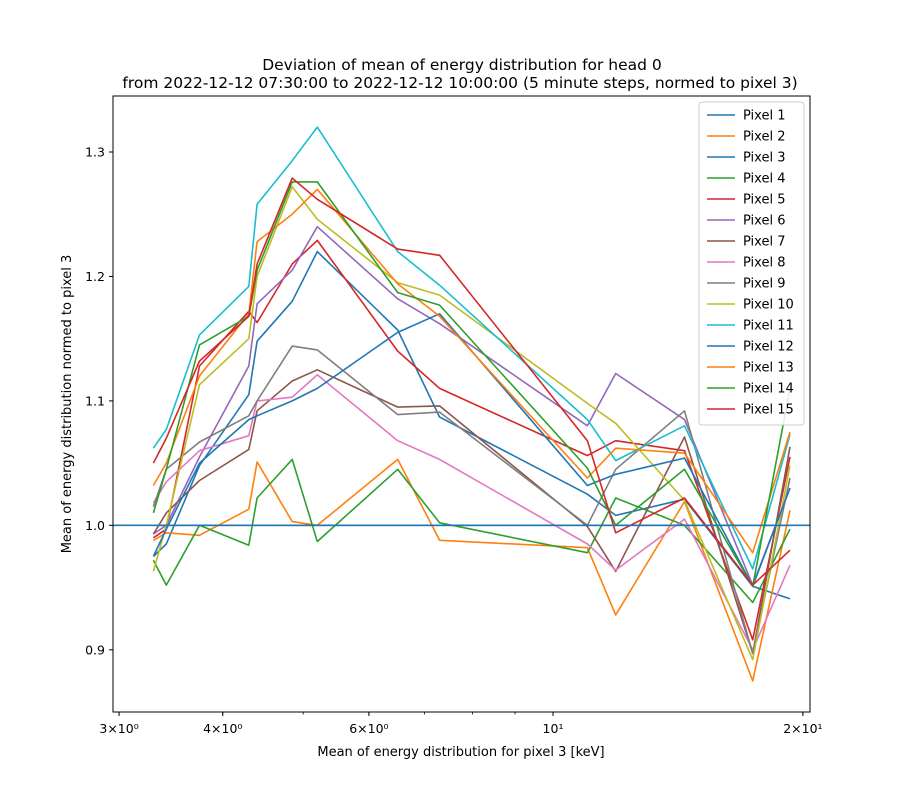  Describe the element at coordinates (768, 410) in the screenshot. I see `legend-label: Pixel 15` at that location.